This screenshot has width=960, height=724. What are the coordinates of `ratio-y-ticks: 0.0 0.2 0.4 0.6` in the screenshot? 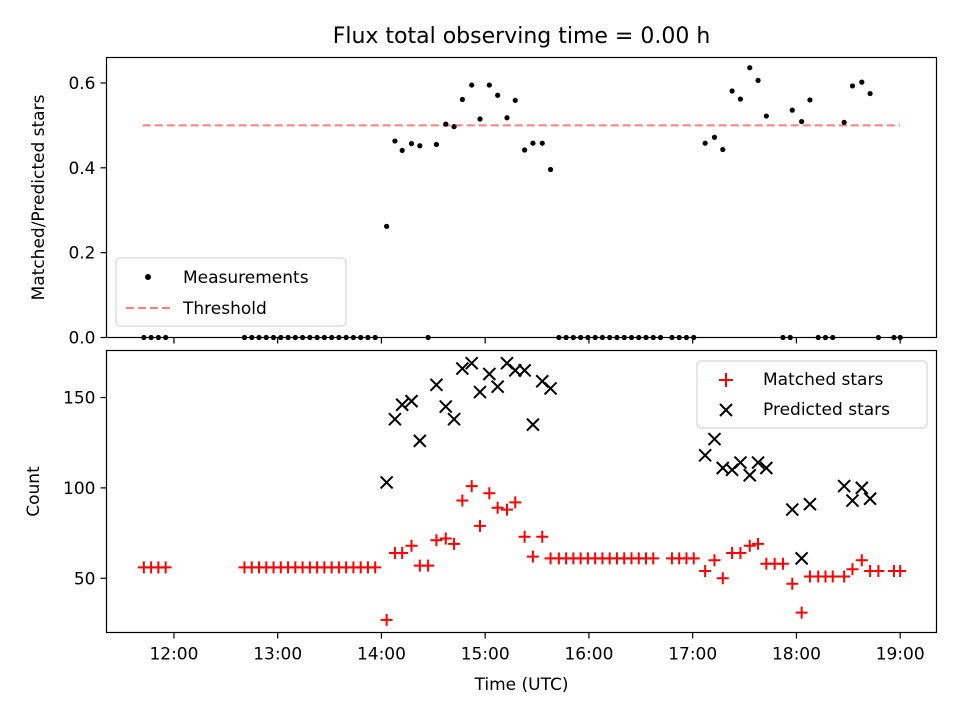 It's located at (87, 211).